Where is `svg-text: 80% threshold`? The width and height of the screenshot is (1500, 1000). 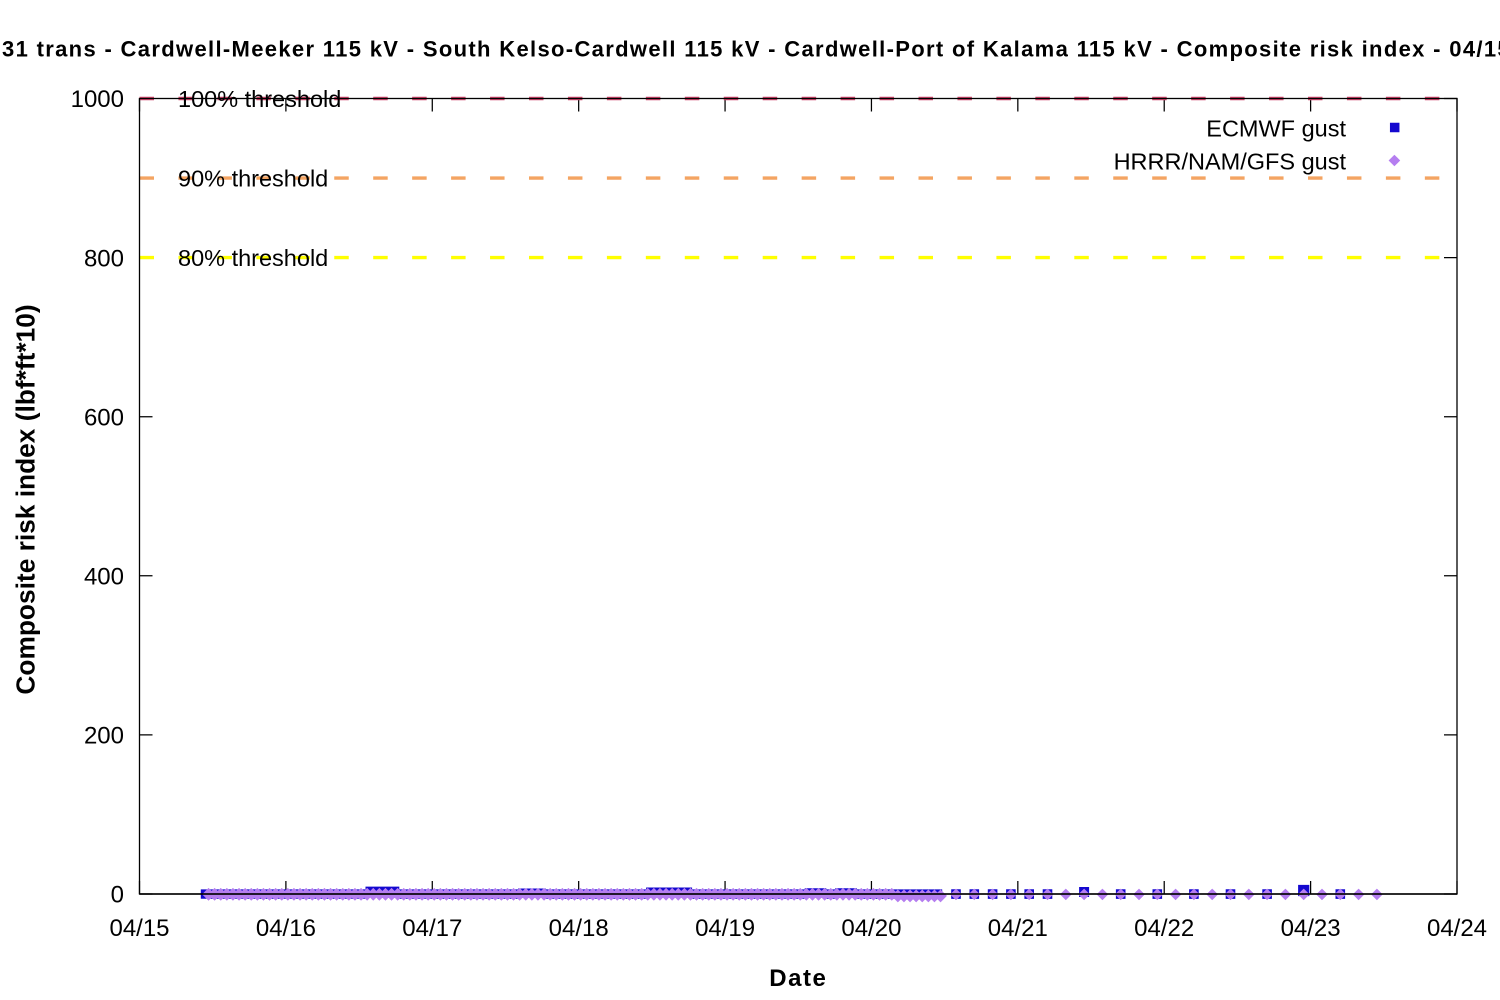 svg-text: 80% threshold is located at coordinates (253, 258).